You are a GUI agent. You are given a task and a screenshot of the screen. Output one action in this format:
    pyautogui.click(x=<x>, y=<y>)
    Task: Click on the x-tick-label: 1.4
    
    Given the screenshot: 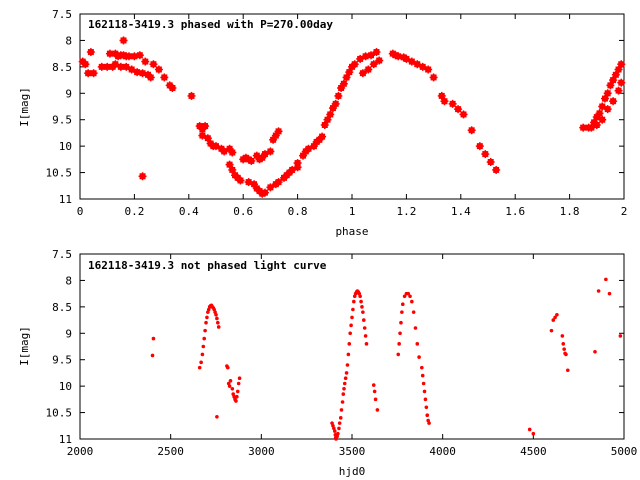 What is the action you would take?
    pyautogui.click(x=461, y=211)
    